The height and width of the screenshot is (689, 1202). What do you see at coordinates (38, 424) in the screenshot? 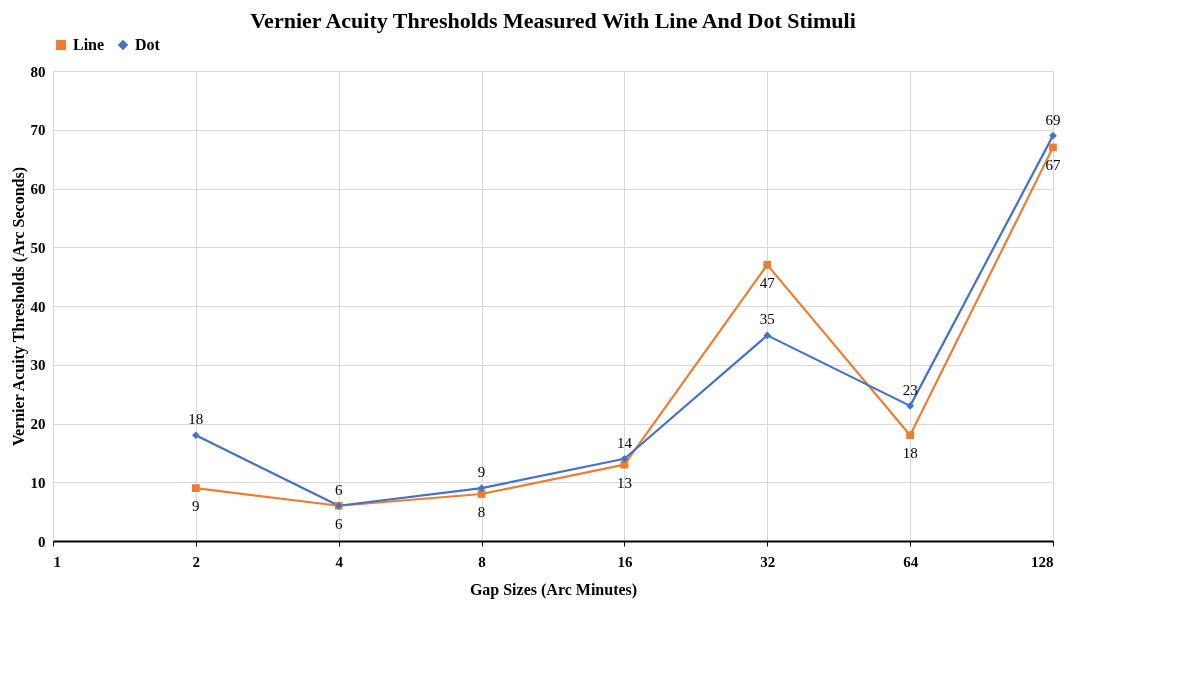
I see `y-tick-label: 20` at bounding box center [38, 424].